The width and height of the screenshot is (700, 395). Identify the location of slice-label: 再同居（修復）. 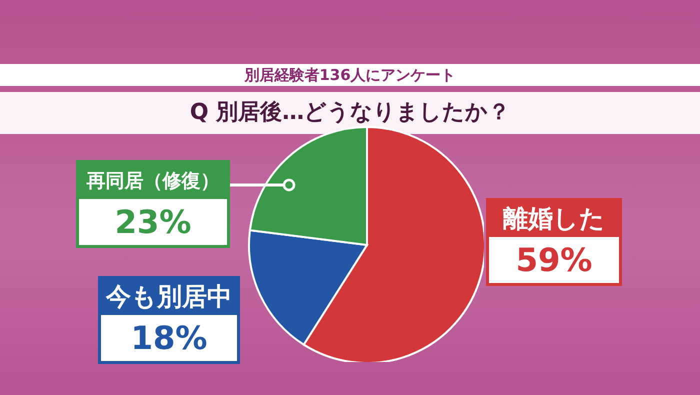
(153, 181).